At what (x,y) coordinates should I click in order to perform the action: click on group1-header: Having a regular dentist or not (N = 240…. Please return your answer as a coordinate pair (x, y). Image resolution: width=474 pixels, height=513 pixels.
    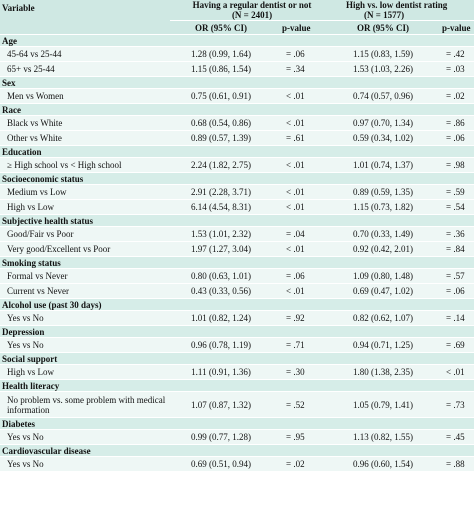
    Looking at the image, I should click on (252, 10).